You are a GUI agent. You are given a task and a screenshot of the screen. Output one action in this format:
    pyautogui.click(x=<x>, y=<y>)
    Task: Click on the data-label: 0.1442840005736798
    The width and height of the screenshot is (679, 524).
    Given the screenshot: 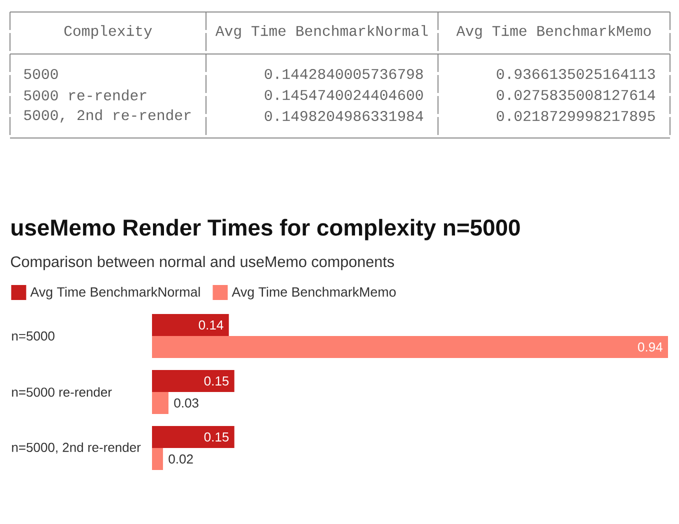 What is the action you would take?
    pyautogui.click(x=343, y=74)
    